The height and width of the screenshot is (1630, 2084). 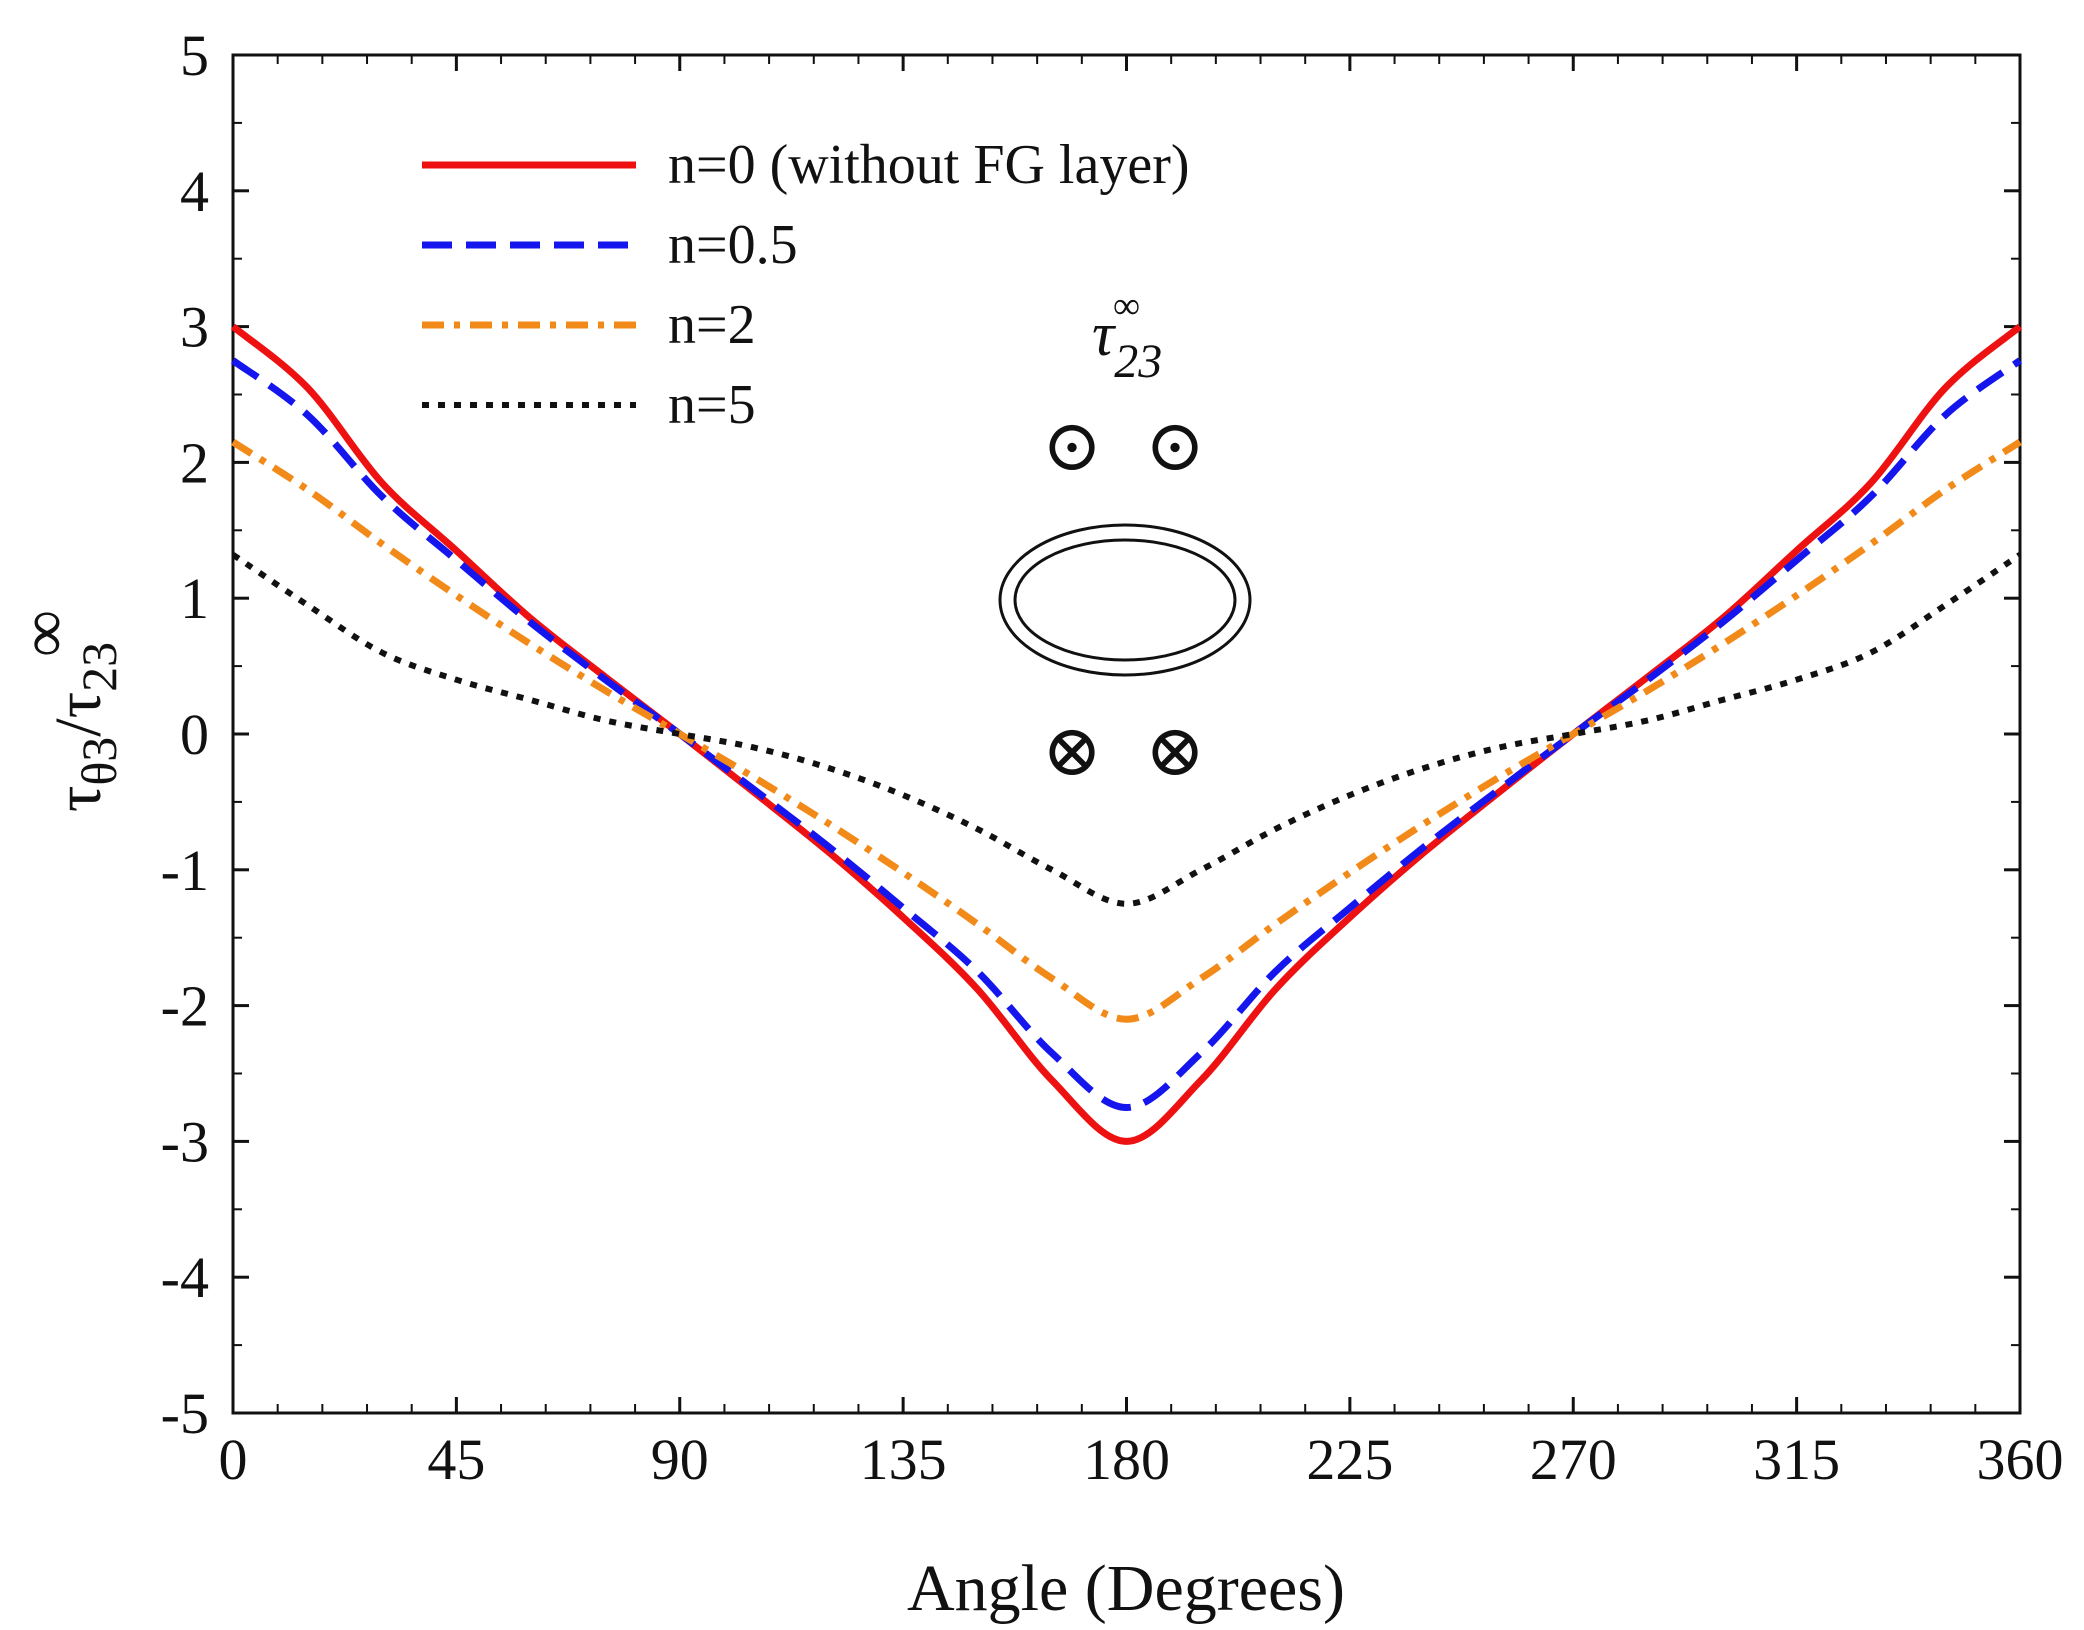 What do you see at coordinates (99, 667) in the screenshot?
I see `y-title-denominator-sub: 23` at bounding box center [99, 667].